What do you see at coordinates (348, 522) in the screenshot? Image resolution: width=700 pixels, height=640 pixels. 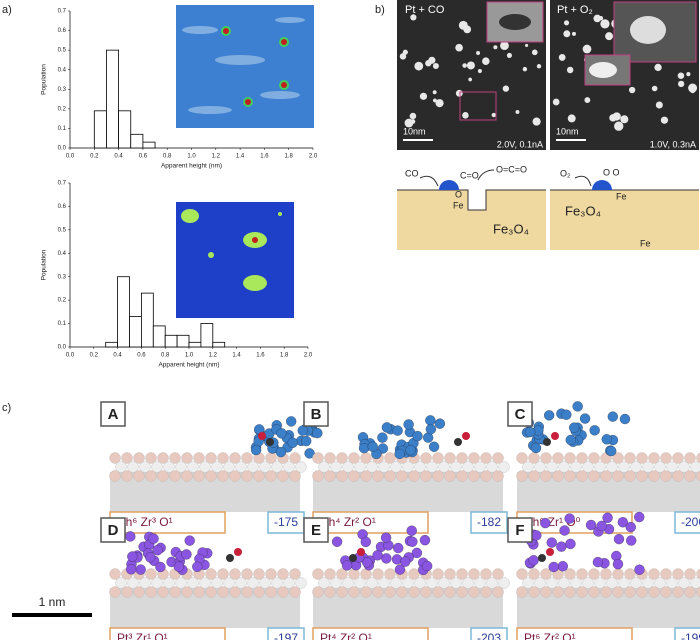 I see `formula: Rh⁴ Zr² O¹` at bounding box center [348, 522].